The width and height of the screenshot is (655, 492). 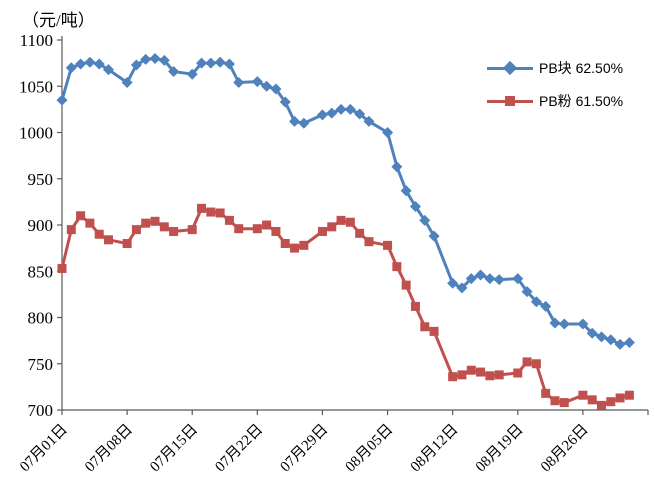 I want to click on svg-text: 08月05日, so click(x=370, y=449).